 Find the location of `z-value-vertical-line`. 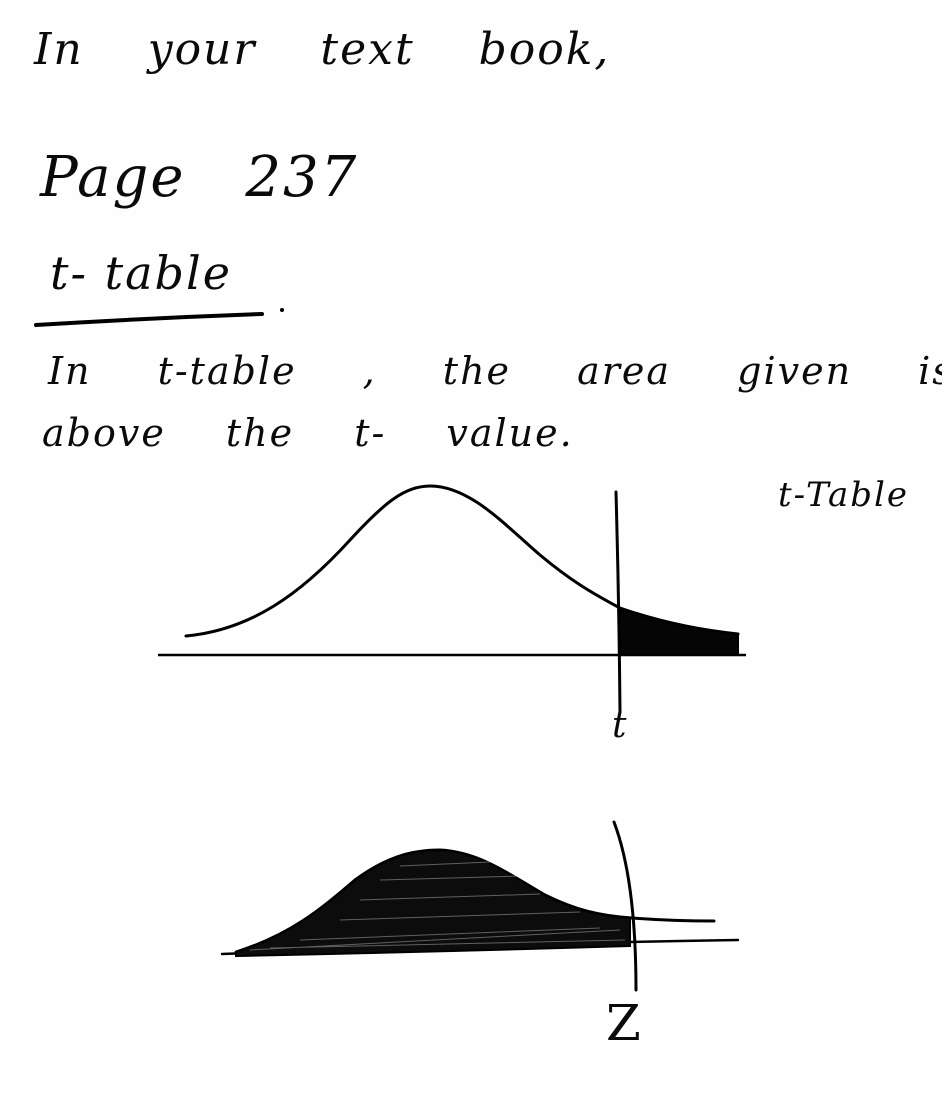

z-value-vertical-line is located at coordinates (625, 906).